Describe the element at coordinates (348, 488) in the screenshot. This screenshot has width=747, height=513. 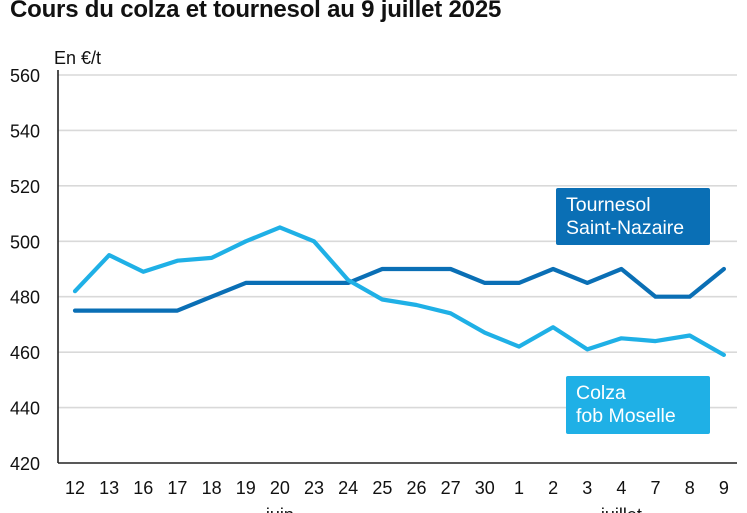
I see `x-tick-label: 24` at that location.